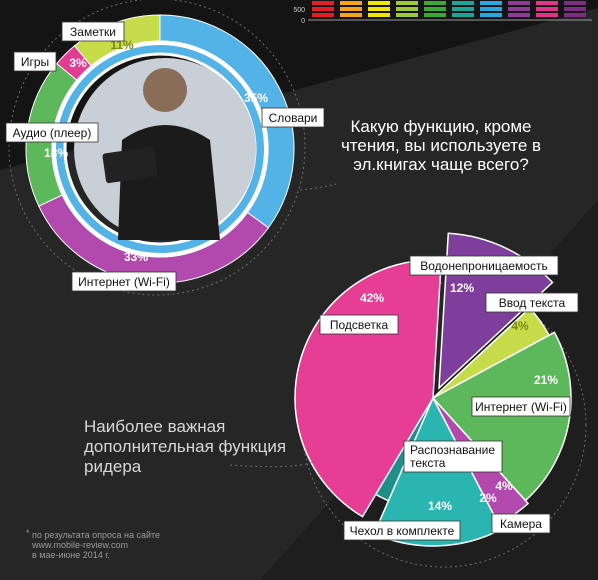 The height and width of the screenshot is (580, 598). I want to click on chart1-category-label: Заметки, so click(93, 32).